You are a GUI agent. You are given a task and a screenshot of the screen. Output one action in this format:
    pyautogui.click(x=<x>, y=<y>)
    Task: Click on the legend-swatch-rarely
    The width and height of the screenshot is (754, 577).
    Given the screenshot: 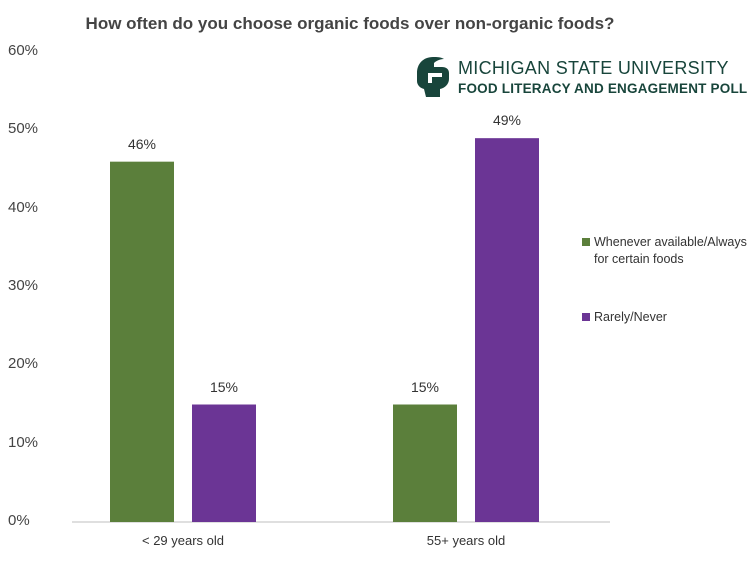 What is the action you would take?
    pyautogui.click(x=586, y=317)
    